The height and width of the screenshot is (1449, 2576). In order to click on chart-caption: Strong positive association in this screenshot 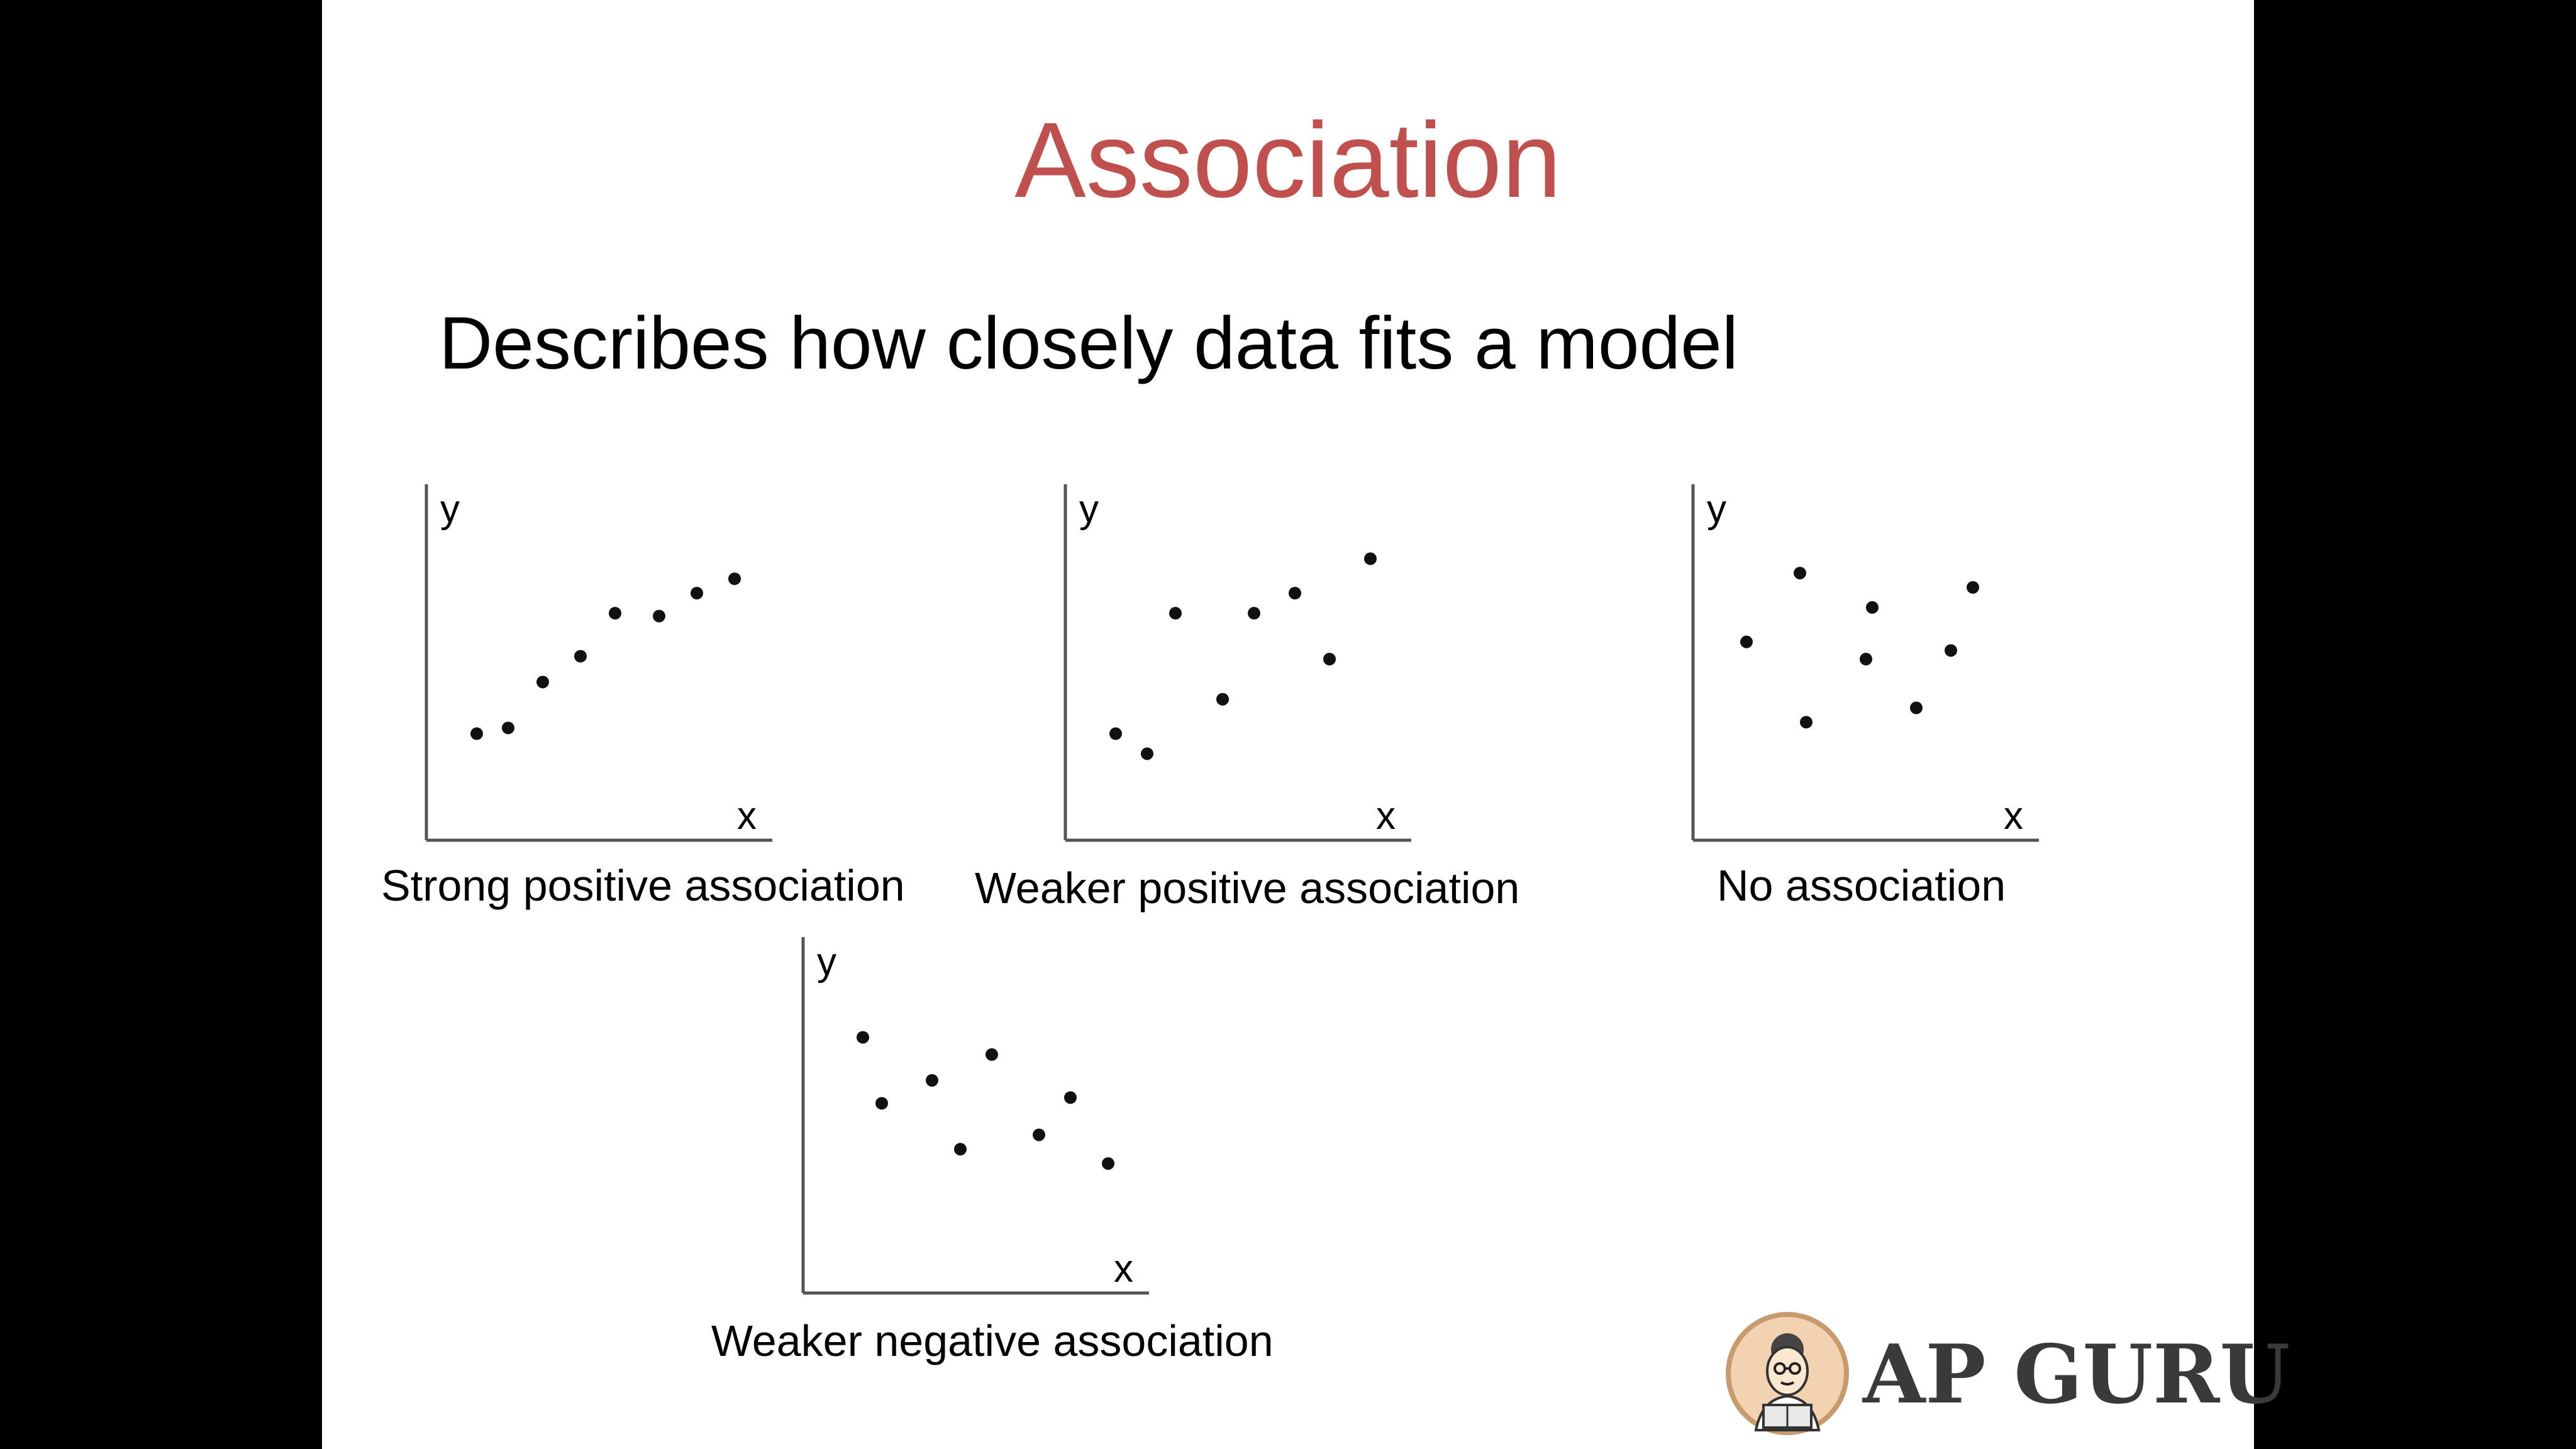, I will do `click(643, 885)`.